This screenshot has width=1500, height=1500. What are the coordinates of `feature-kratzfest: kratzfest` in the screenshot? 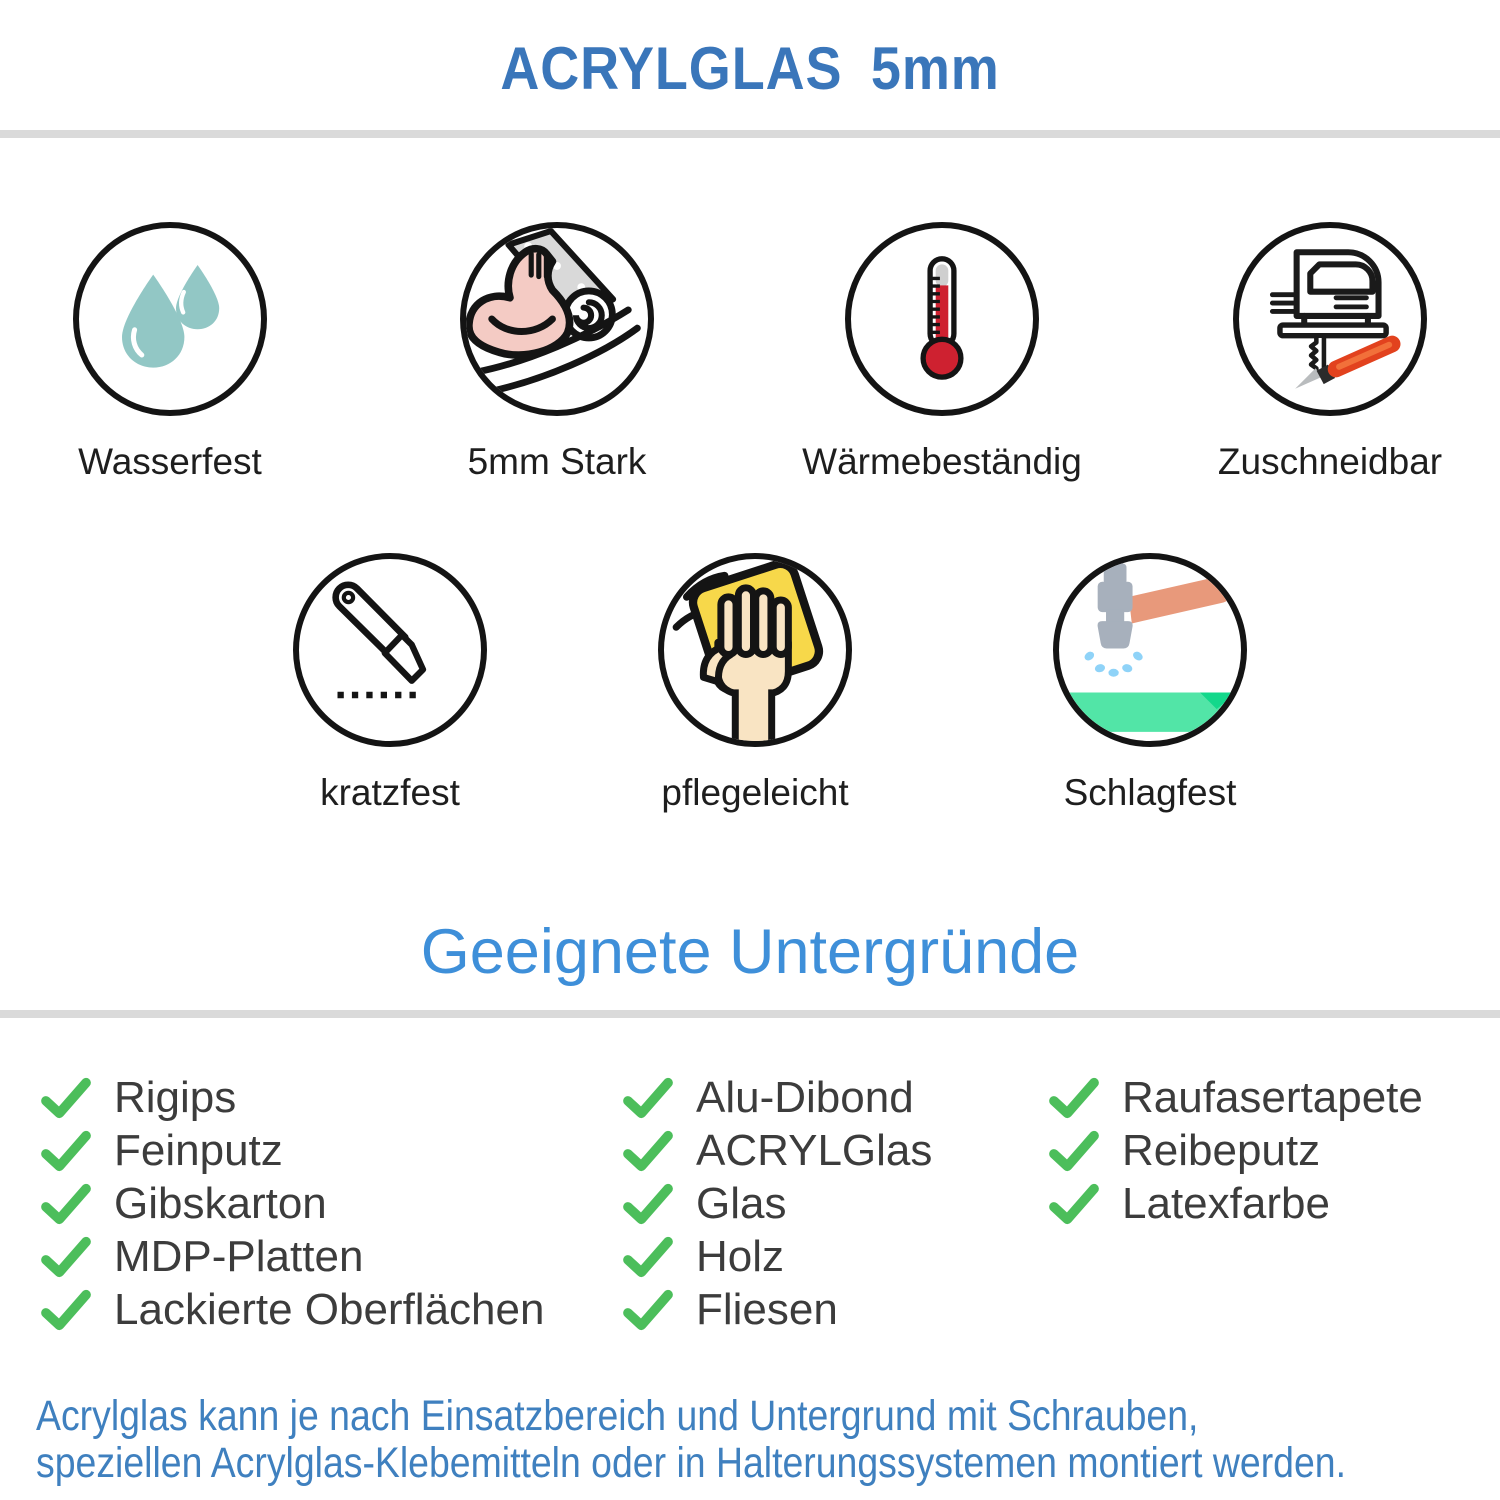 It's located at (390, 683).